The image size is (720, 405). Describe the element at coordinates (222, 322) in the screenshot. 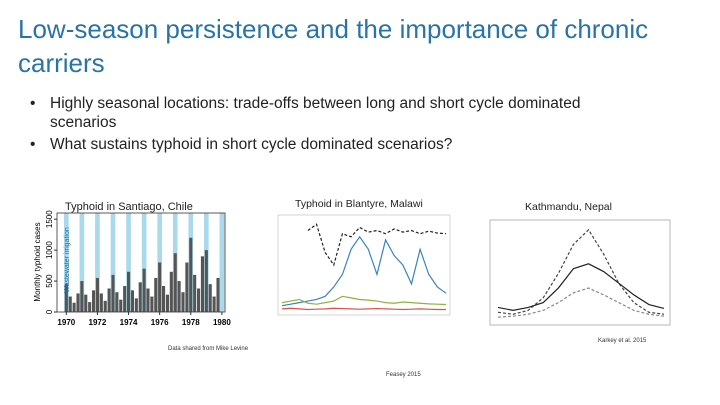

I see `x-tick-label: 1980` at that location.